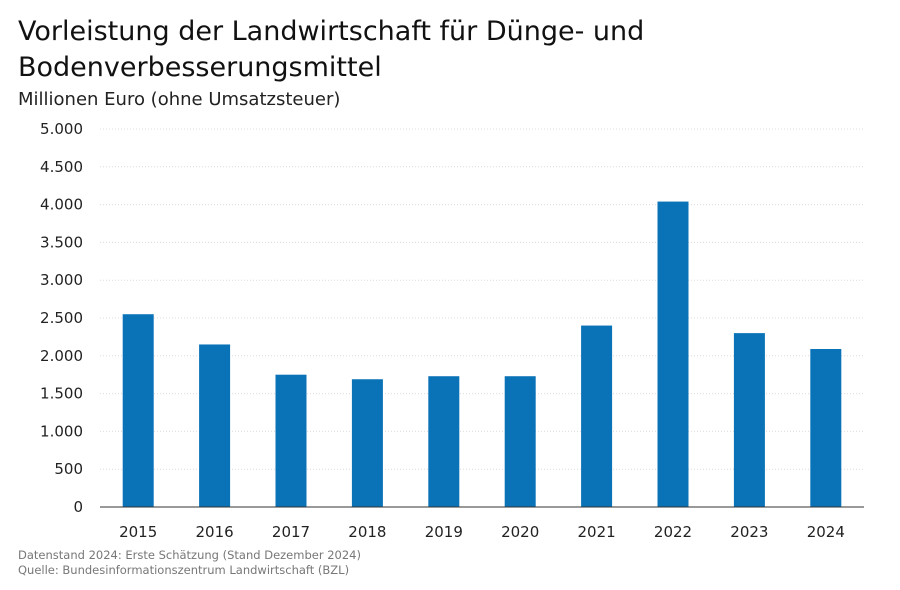 The image size is (900, 590). Describe the element at coordinates (215, 532) in the screenshot. I see `x-tick-label: 2016` at that location.